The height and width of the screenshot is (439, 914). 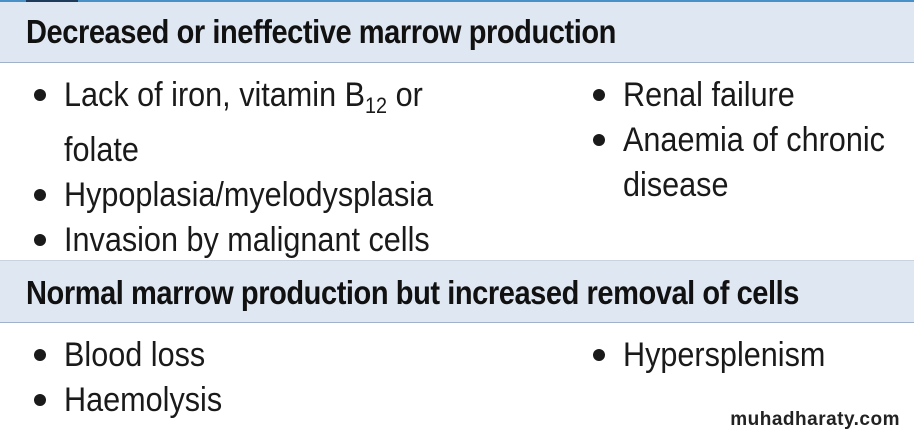 I want to click on list-item-lack-of-iron: Lack of iron, vitamin B12 or folate, so click(x=250, y=123).